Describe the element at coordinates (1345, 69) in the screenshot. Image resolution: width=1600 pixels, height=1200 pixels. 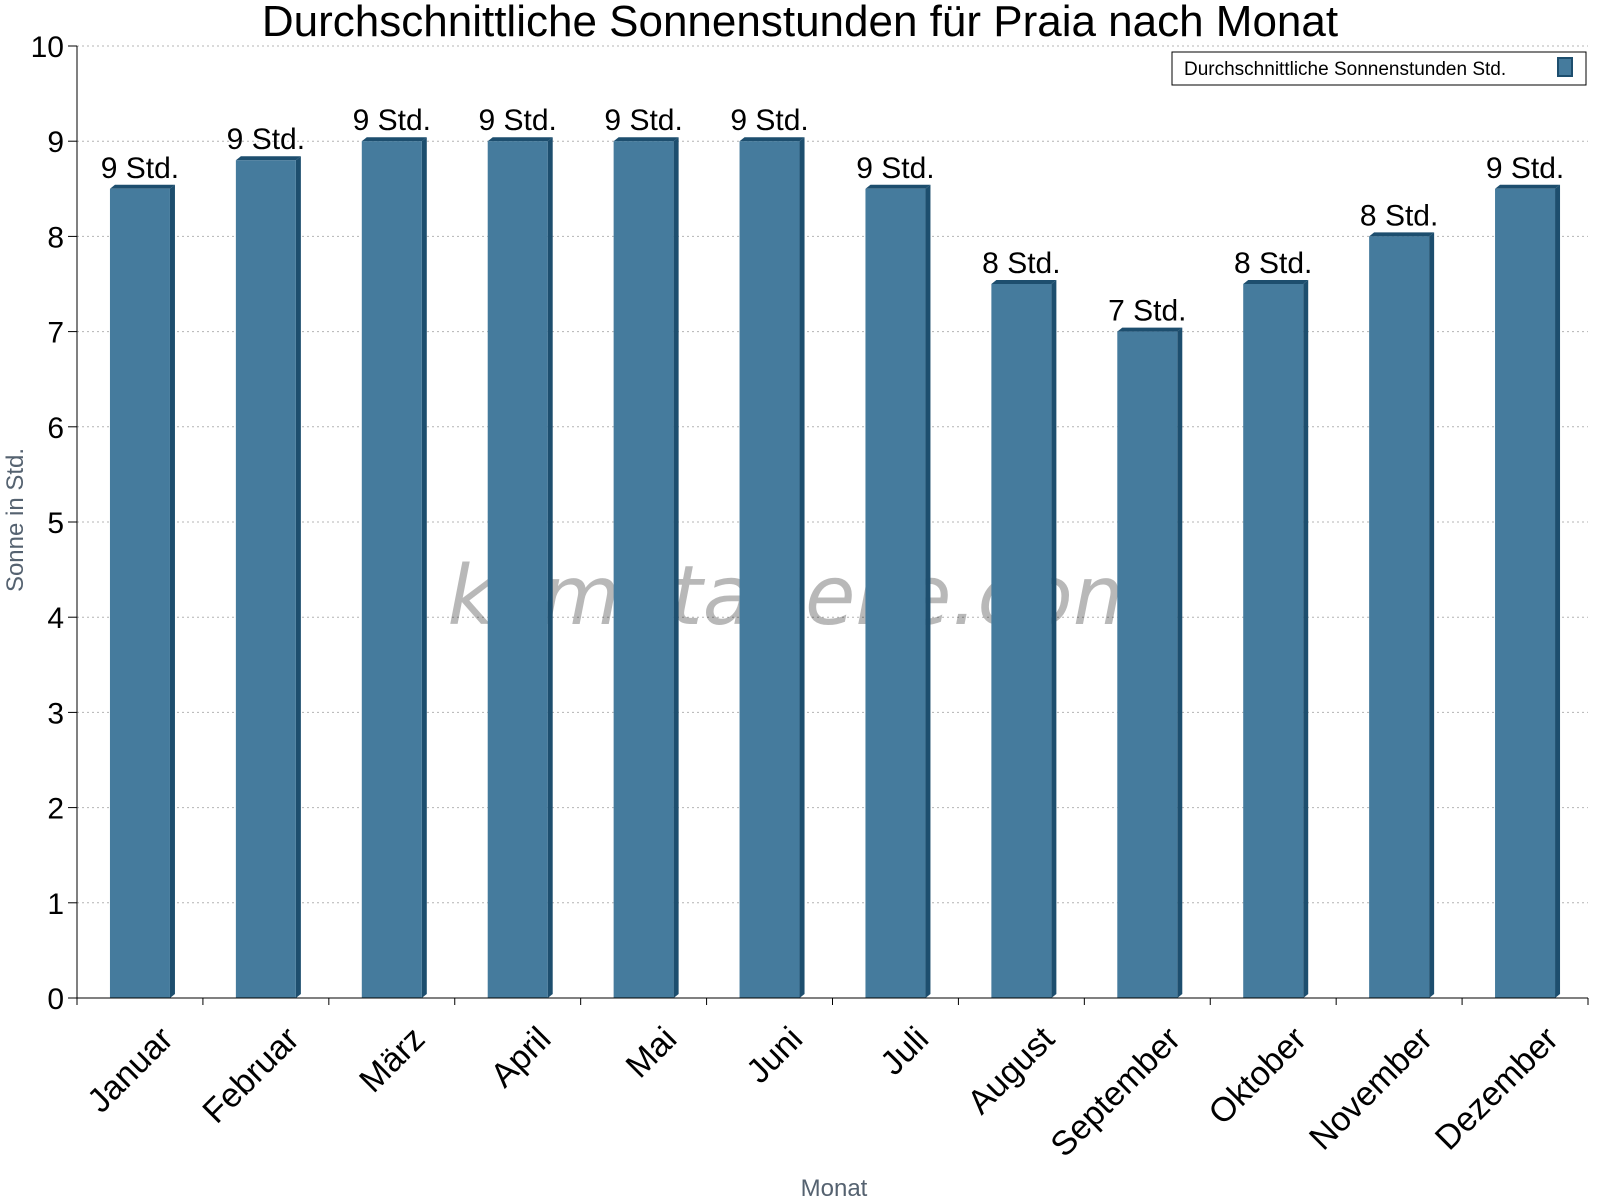
I see `legend-label: Durchschnittliche Sonnenstunden Std.` at that location.